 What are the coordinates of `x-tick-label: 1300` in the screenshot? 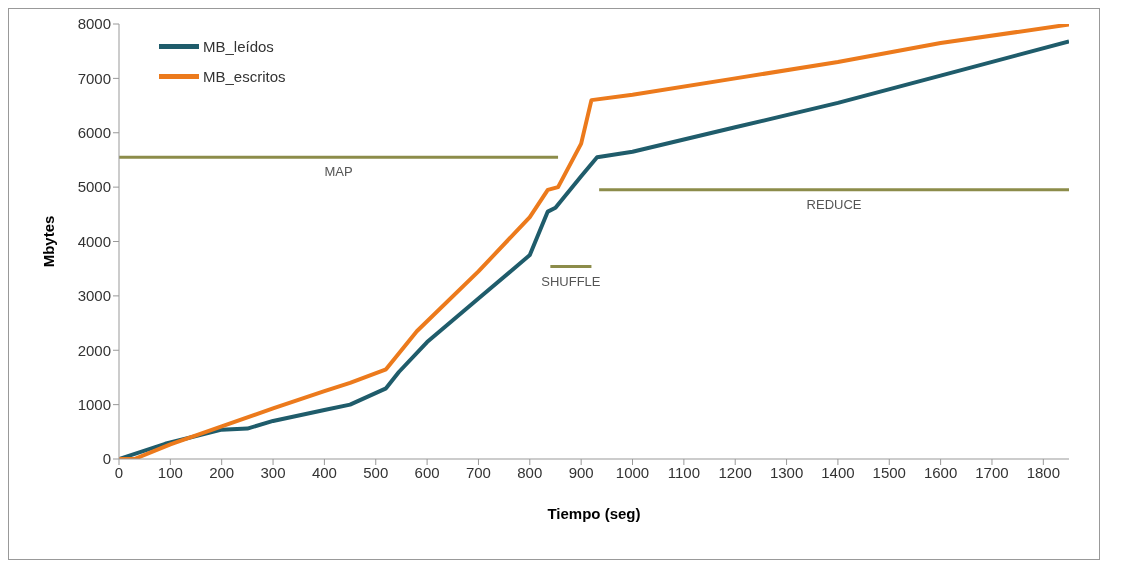 It's located at (786, 472).